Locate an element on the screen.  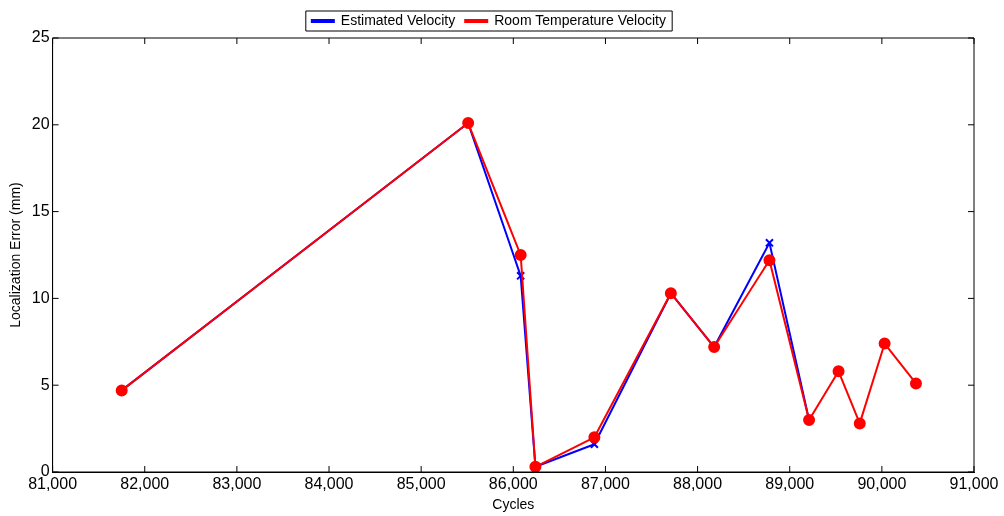
x-tick-label: 89,000 is located at coordinates (790, 484).